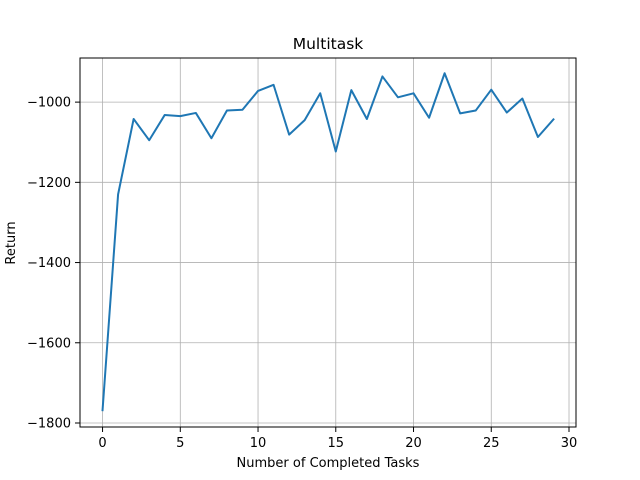 This screenshot has width=640, height=480. Describe the element at coordinates (180, 443) in the screenshot. I see `x-tick-label: 5` at that location.